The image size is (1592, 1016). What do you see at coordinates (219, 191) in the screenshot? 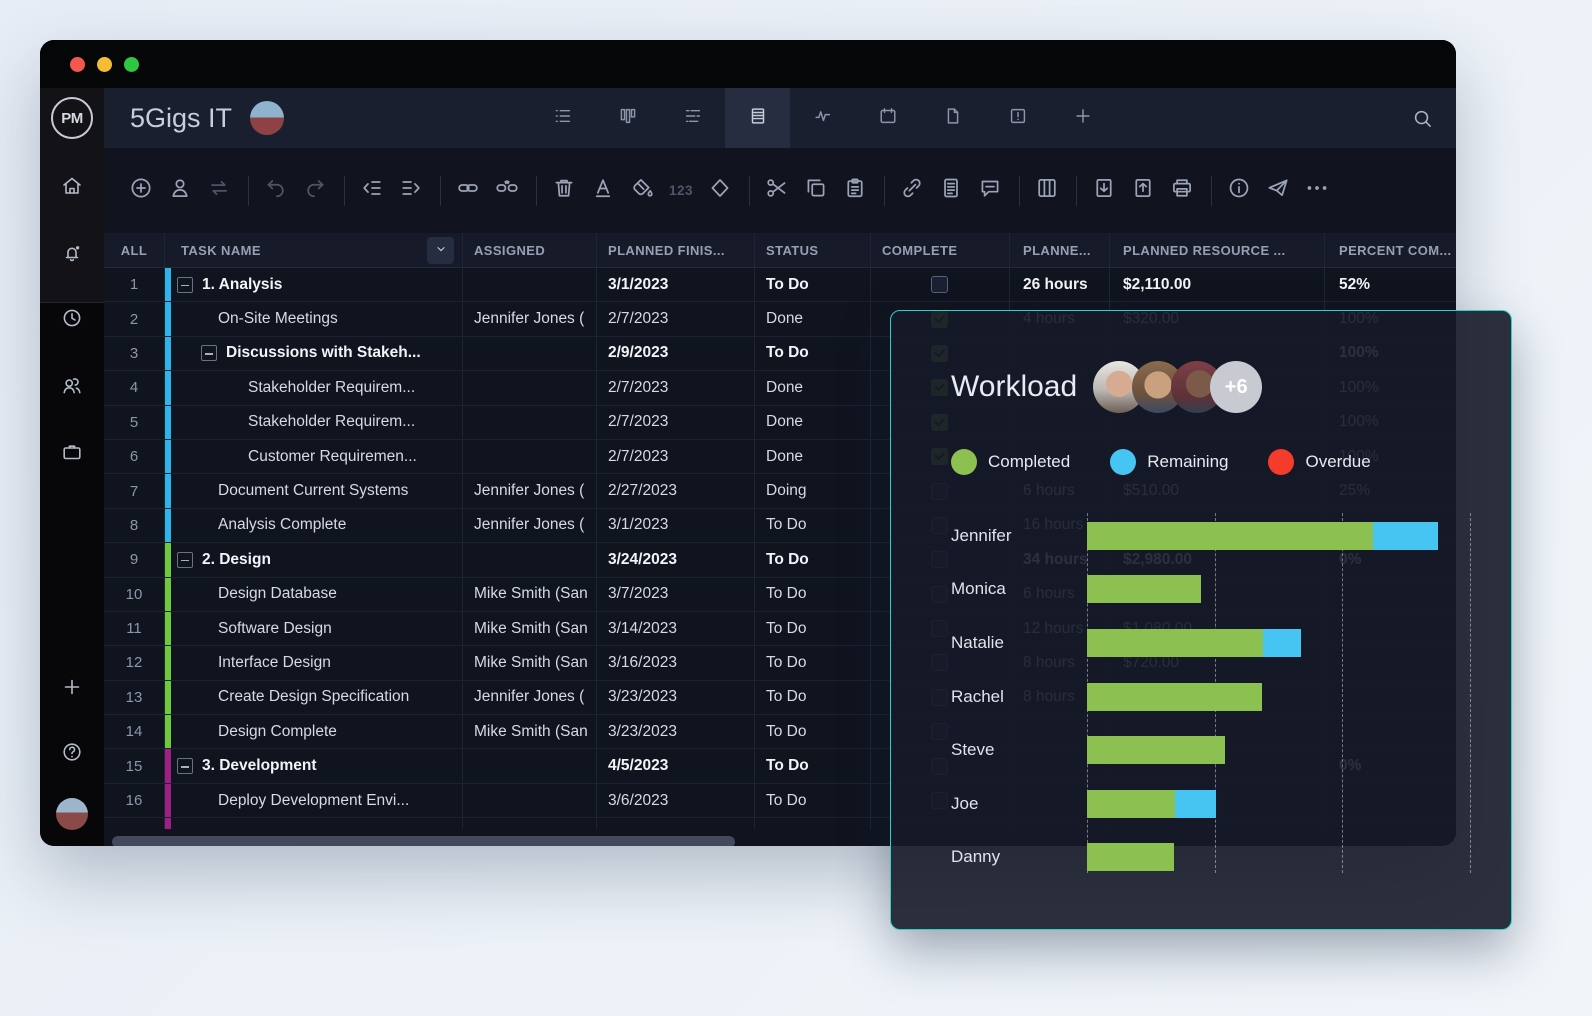
I see `recurring-task-button` at bounding box center [219, 191].